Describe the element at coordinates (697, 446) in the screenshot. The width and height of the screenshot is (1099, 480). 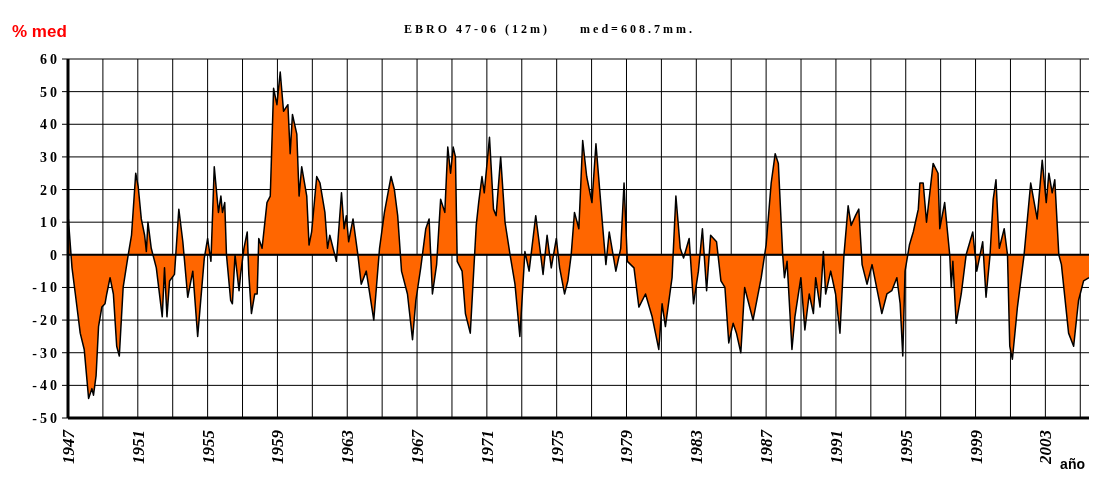
I see `x-tick-label: 1983` at that location.